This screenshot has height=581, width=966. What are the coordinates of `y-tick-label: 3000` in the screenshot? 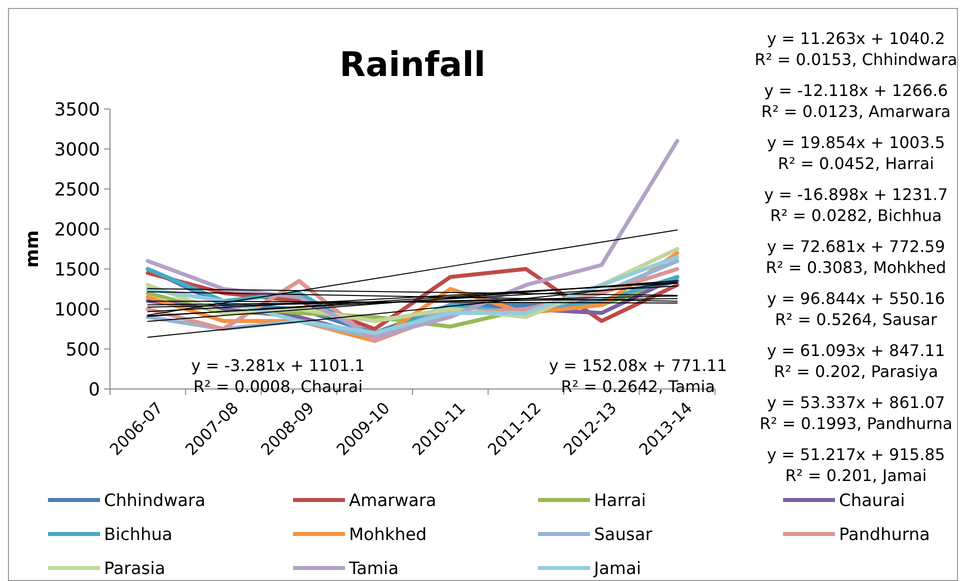 It's located at (77, 149).